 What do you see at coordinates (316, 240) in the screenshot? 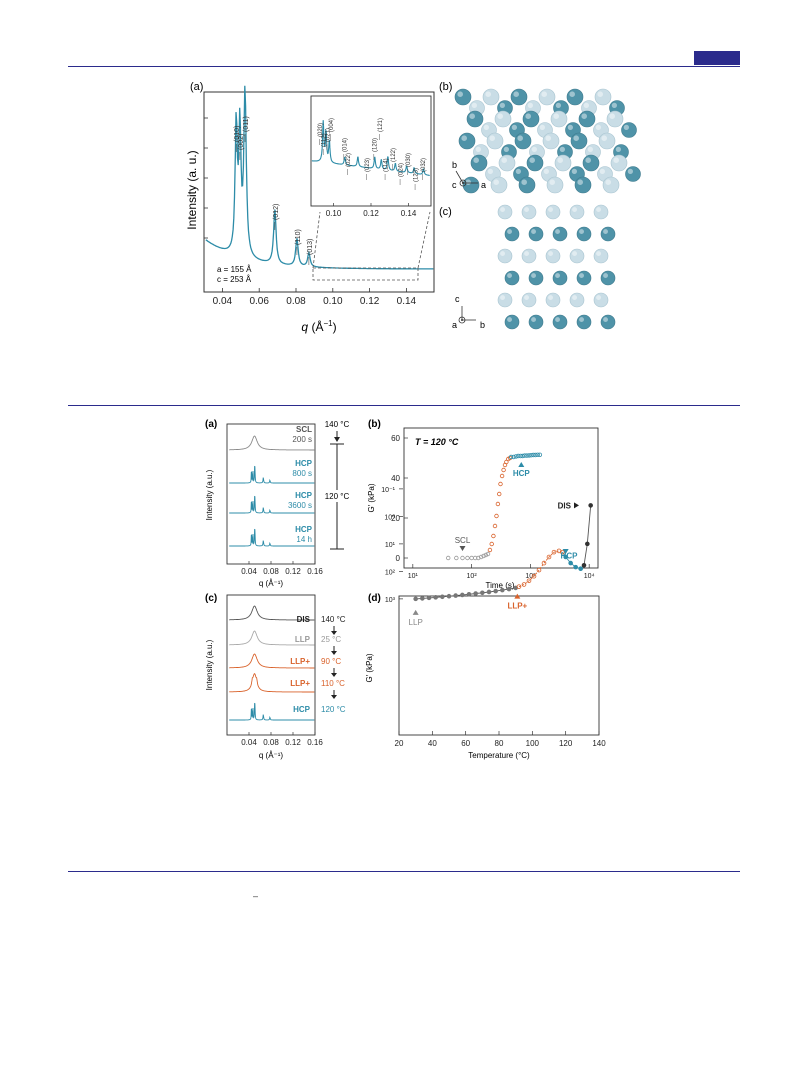
I see `zoom-guide-left` at bounding box center [316, 240].